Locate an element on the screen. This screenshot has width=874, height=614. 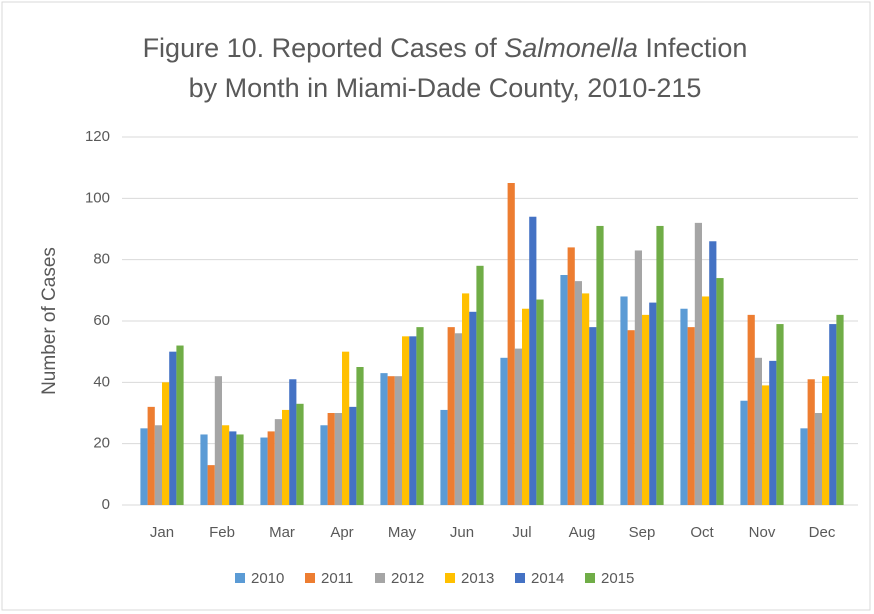
y-tick-label: 0 is located at coordinates (106, 504).